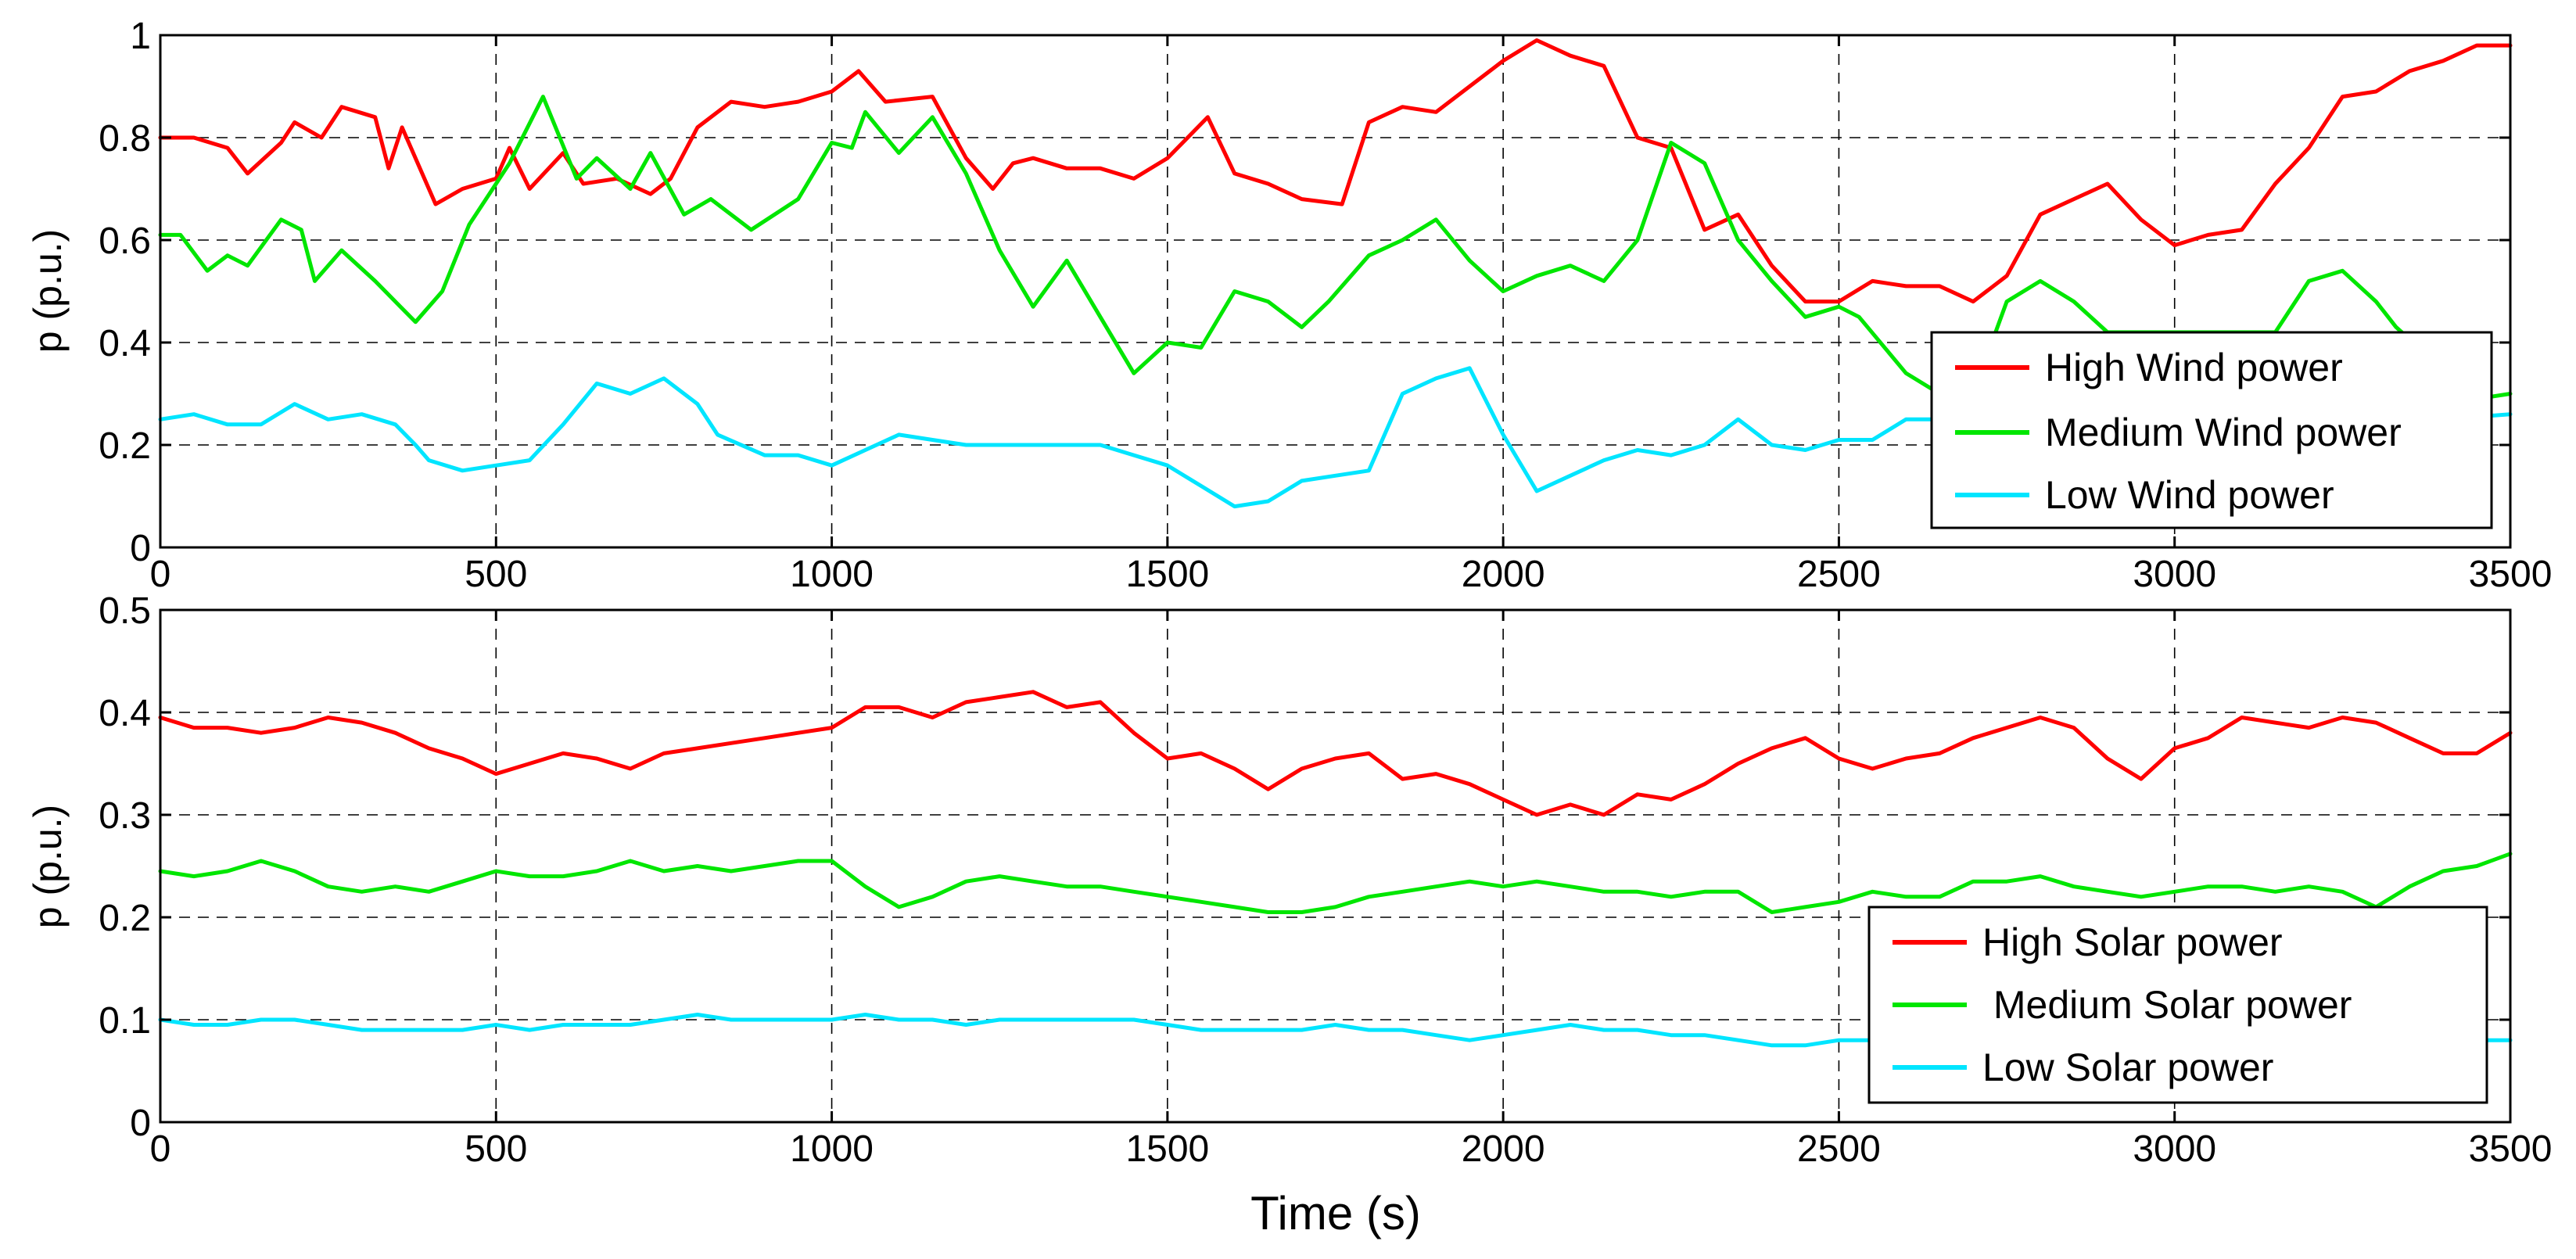 This screenshot has height=1259, width=2576. I want to click on wind-ytick-label: 0, so click(140, 549).